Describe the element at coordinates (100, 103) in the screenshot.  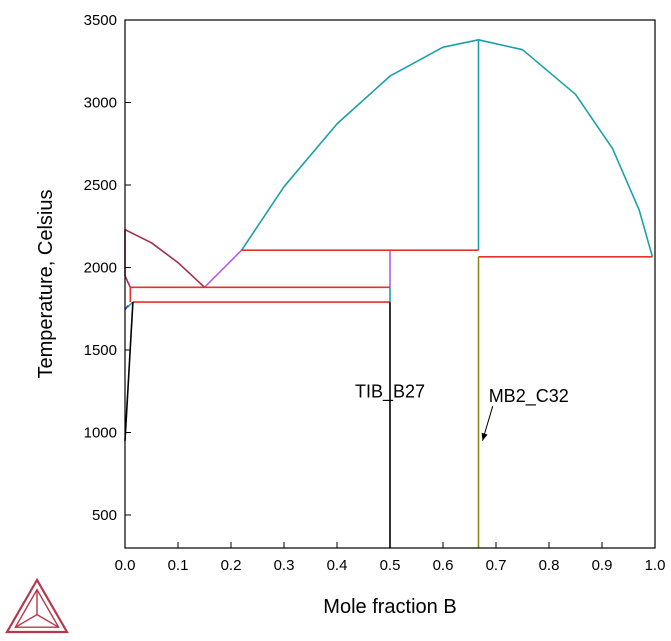
I see `y-tick-label: 3000` at that location.